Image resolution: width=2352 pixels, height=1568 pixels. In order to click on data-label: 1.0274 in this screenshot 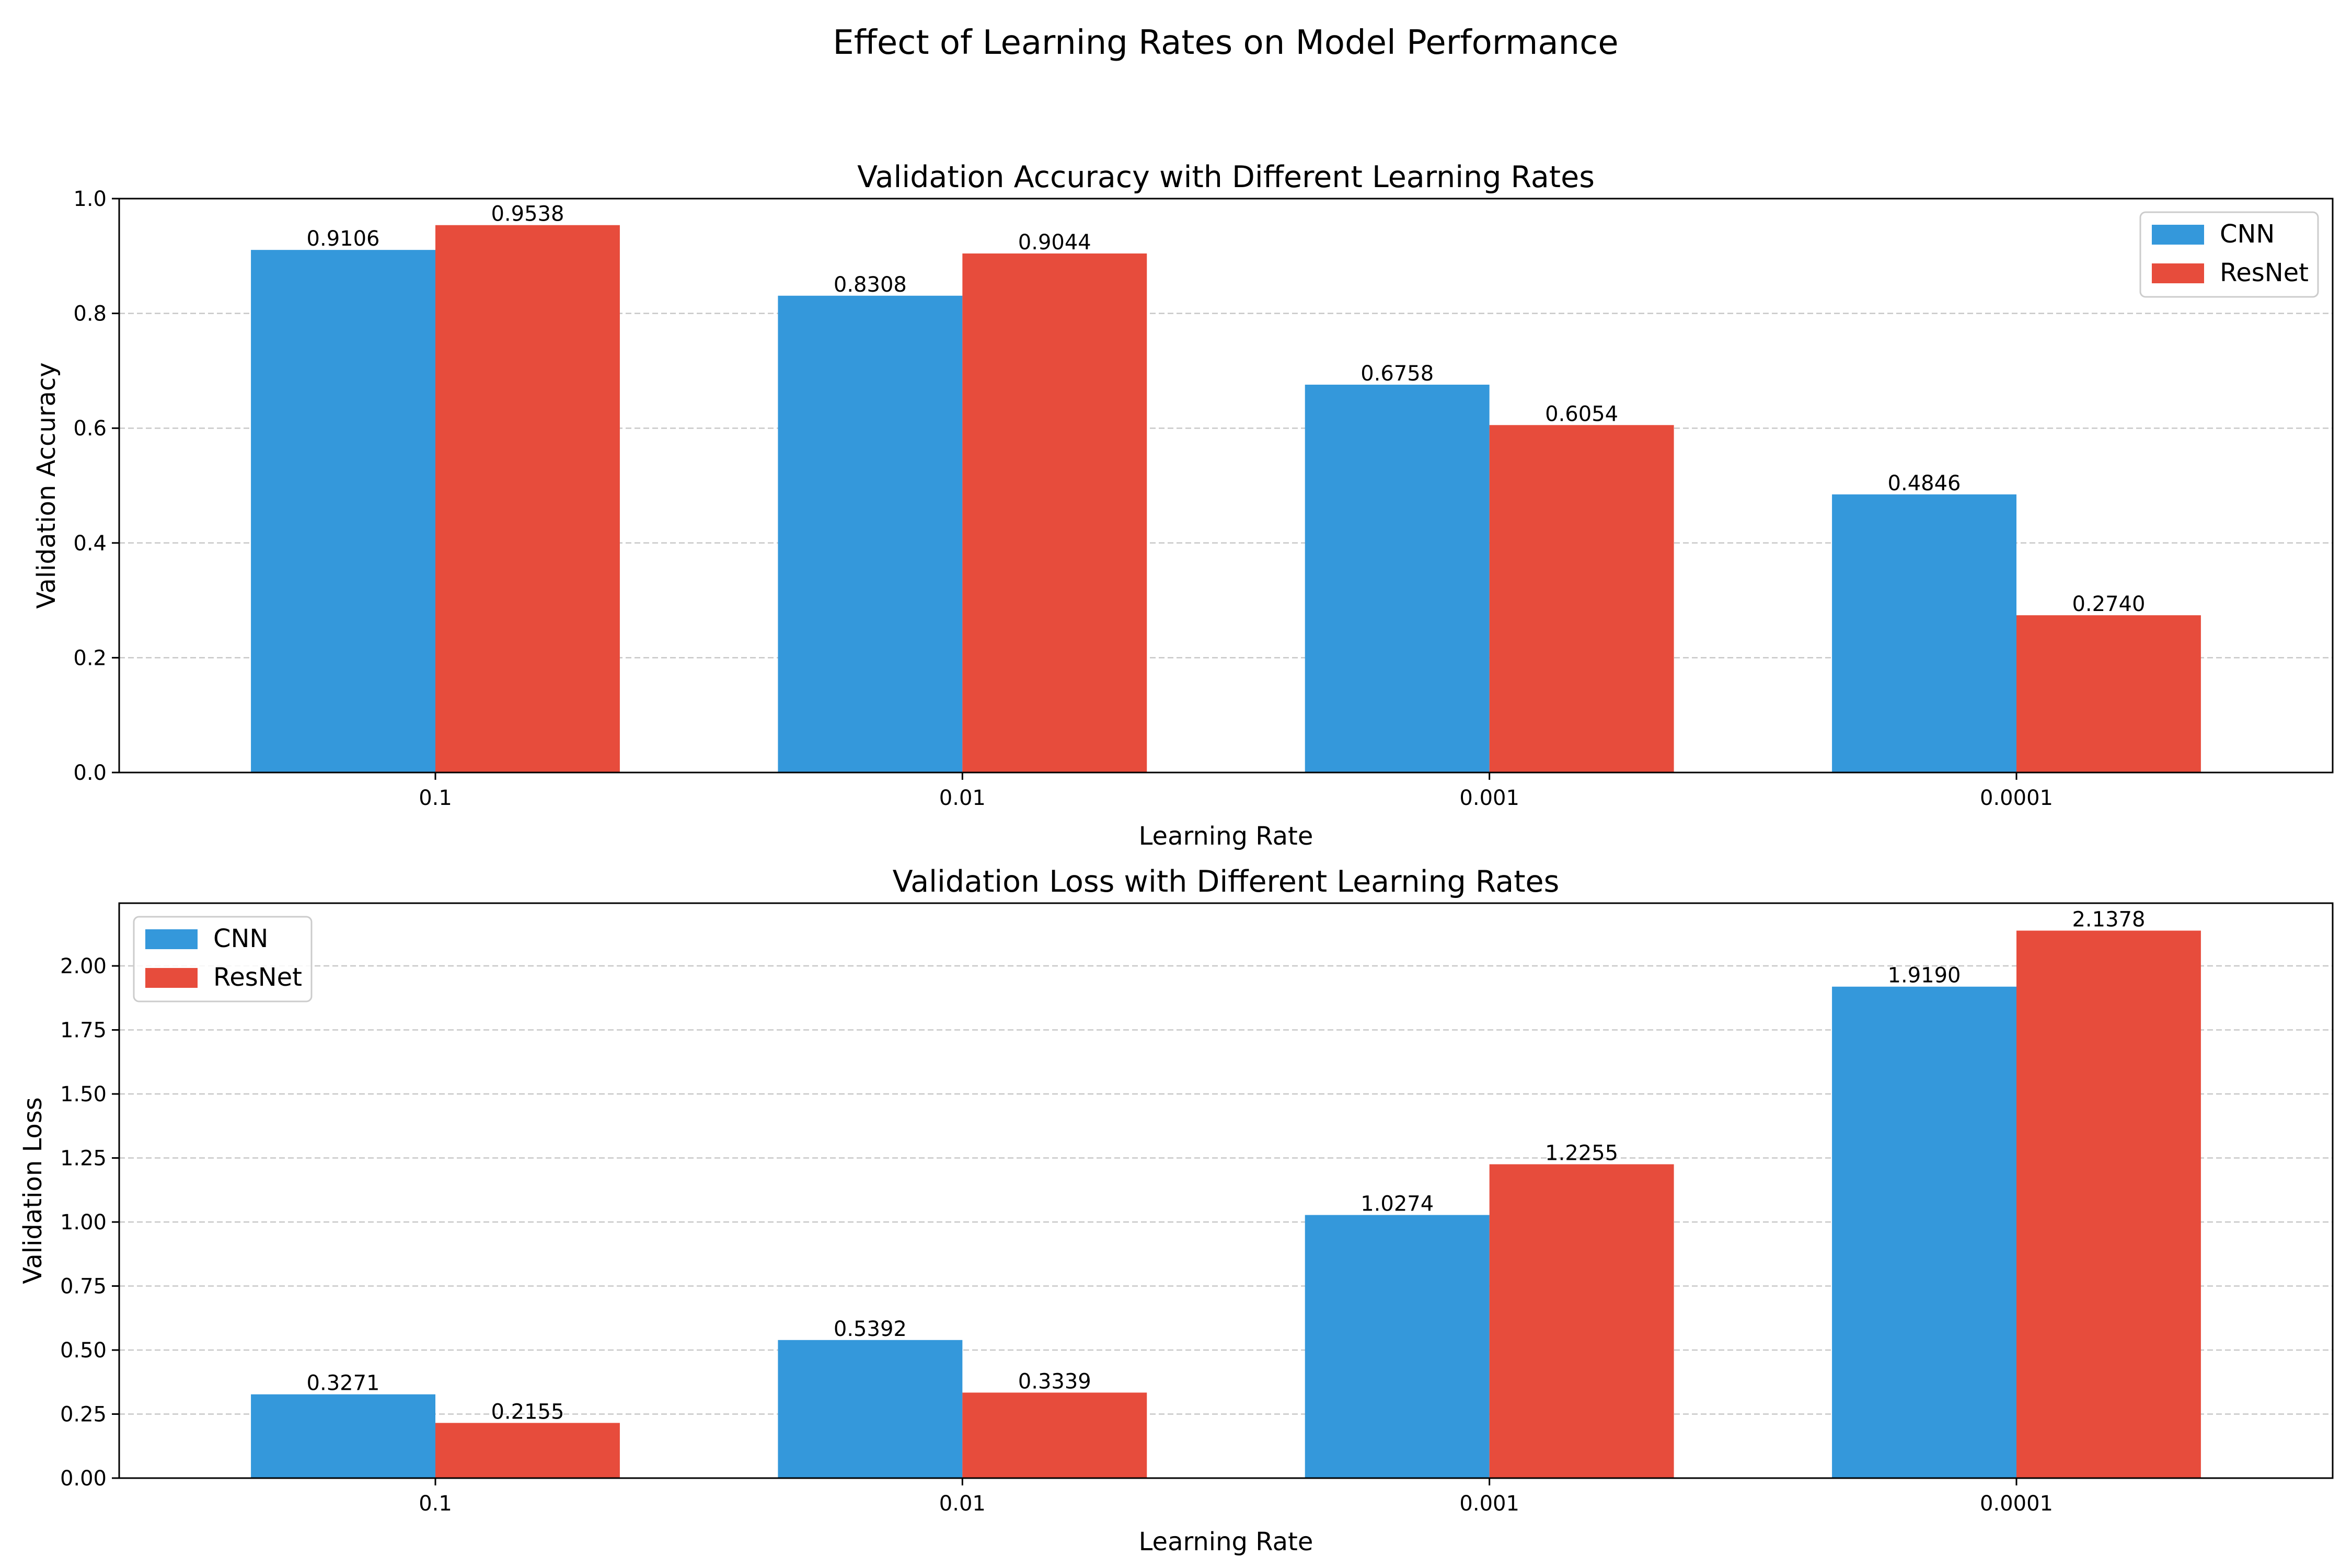, I will do `click(1397, 1204)`.